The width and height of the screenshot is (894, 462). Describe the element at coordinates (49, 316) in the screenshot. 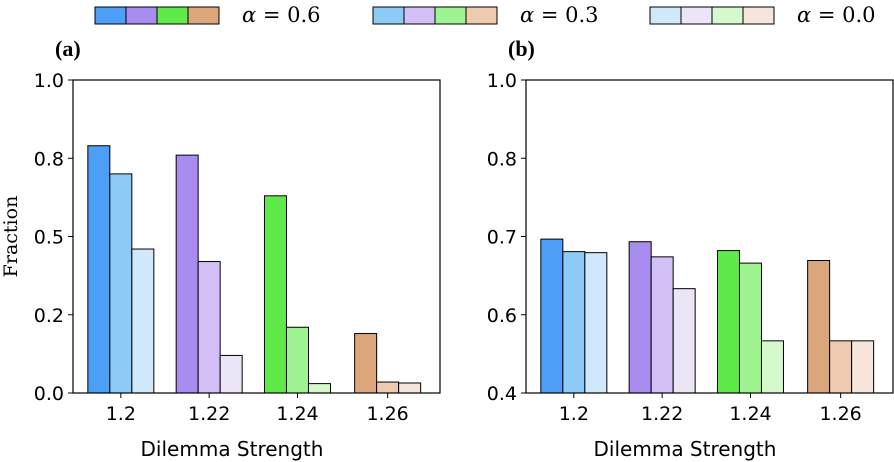

I see `y-tick-label: 0.2` at that location.